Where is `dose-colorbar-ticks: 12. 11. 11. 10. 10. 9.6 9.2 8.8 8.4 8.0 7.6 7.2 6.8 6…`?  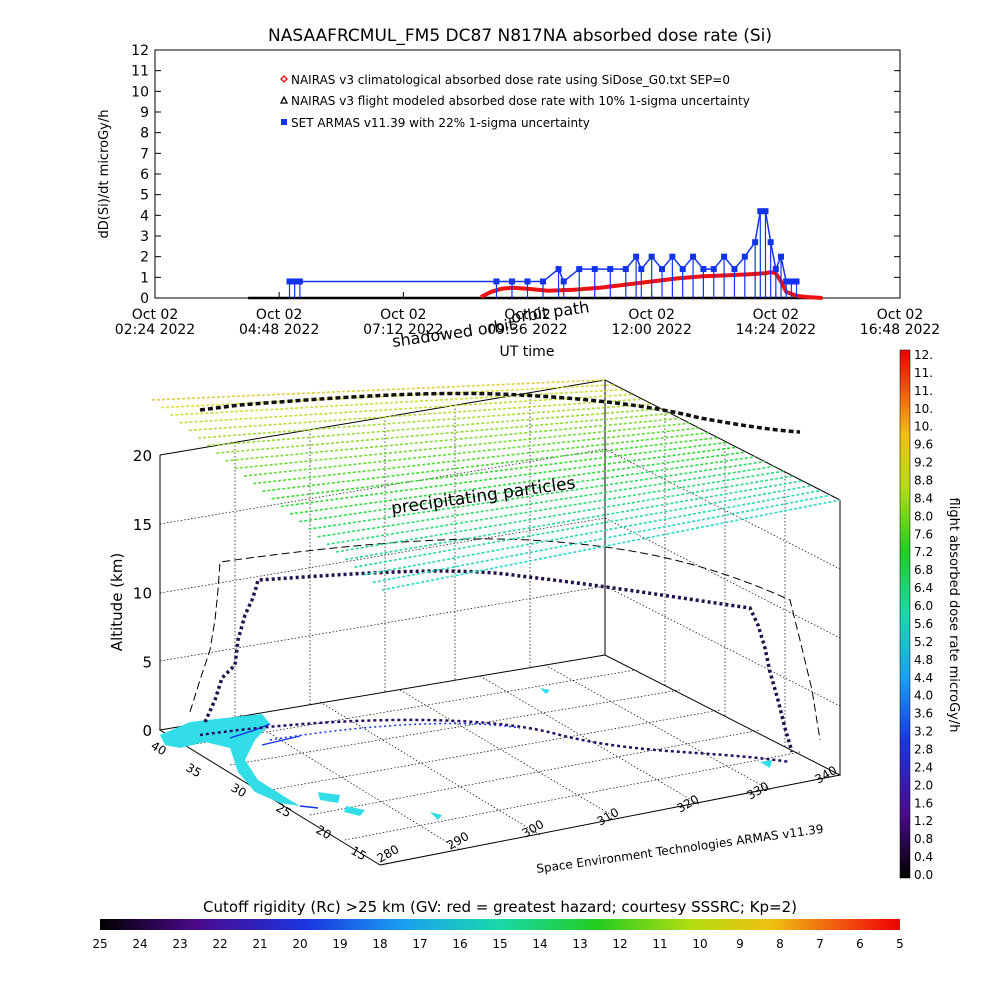
dose-colorbar-ticks: 12. 11. 11. 10. 10. 9.6 9.2 8.8 8.4 8.0 7.6 7.2 6.8 6… is located at coordinates (923, 615).